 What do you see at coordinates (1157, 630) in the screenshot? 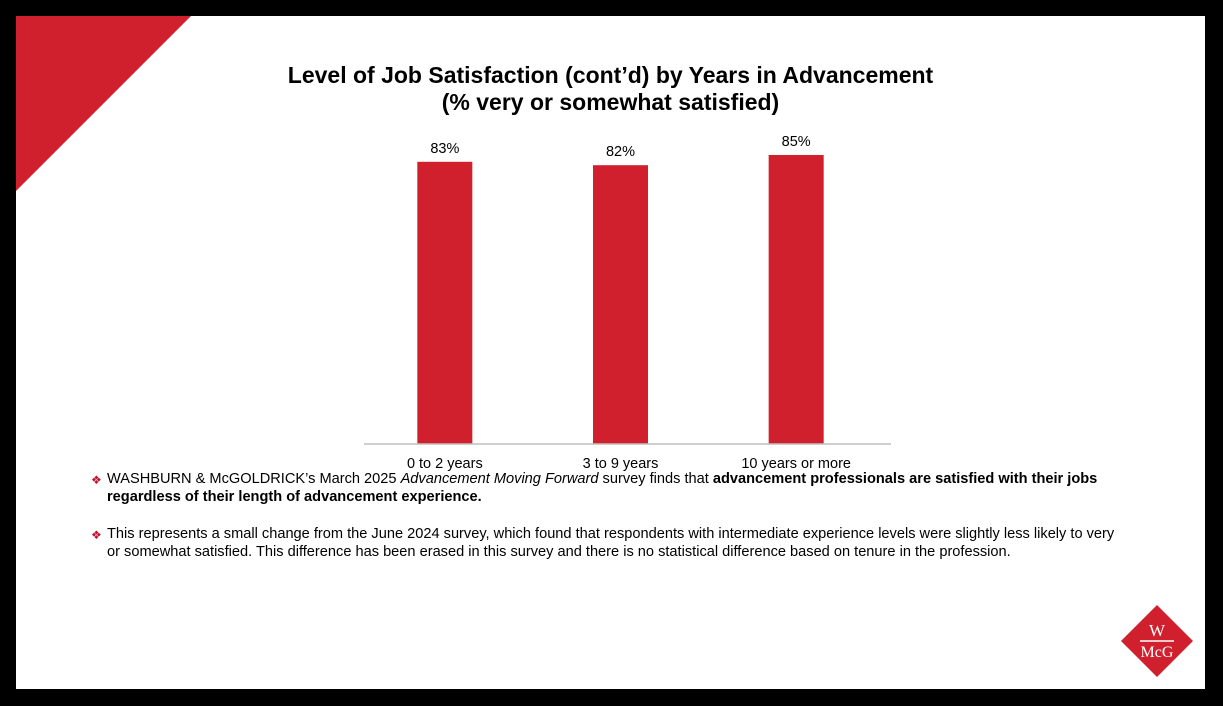
I see `logo-top-text: W` at bounding box center [1157, 630].